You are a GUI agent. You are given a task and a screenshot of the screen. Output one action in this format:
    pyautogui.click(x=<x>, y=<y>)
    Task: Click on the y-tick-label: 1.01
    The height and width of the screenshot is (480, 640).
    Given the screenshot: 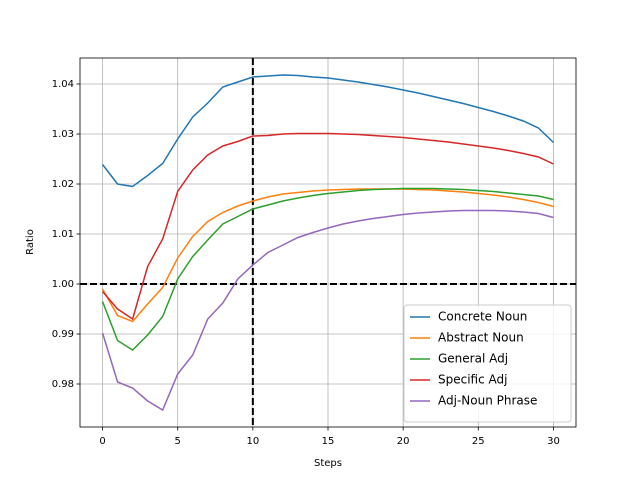 What is the action you would take?
    pyautogui.click(x=63, y=234)
    